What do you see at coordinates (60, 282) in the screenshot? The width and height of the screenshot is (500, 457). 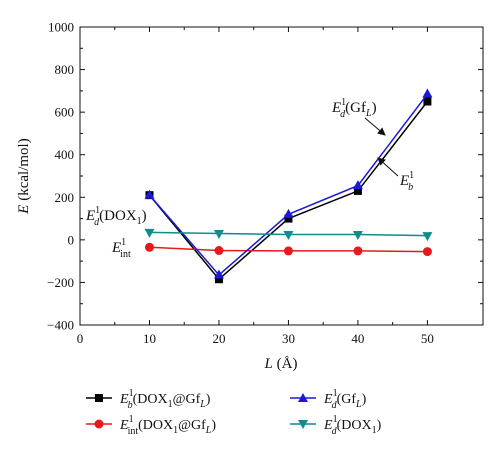 I see `y-tick-label: −200` at bounding box center [60, 282].